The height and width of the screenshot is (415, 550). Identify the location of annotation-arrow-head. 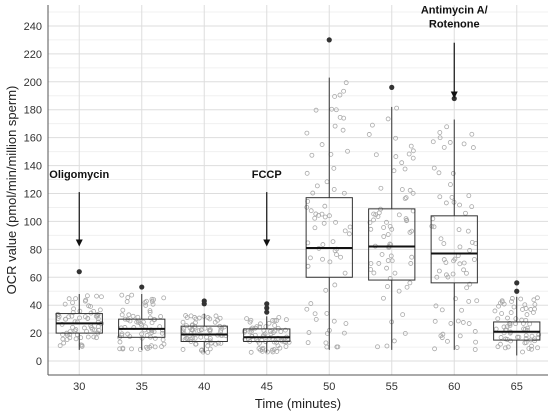
(267, 243).